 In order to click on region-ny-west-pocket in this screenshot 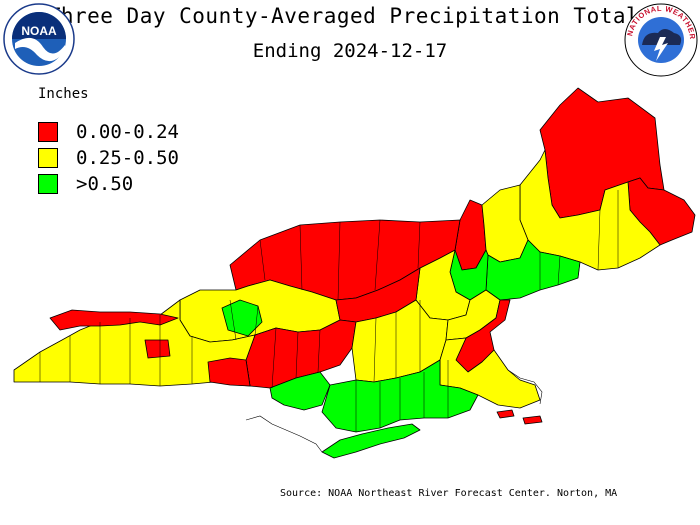, I will do `click(157, 349)`.